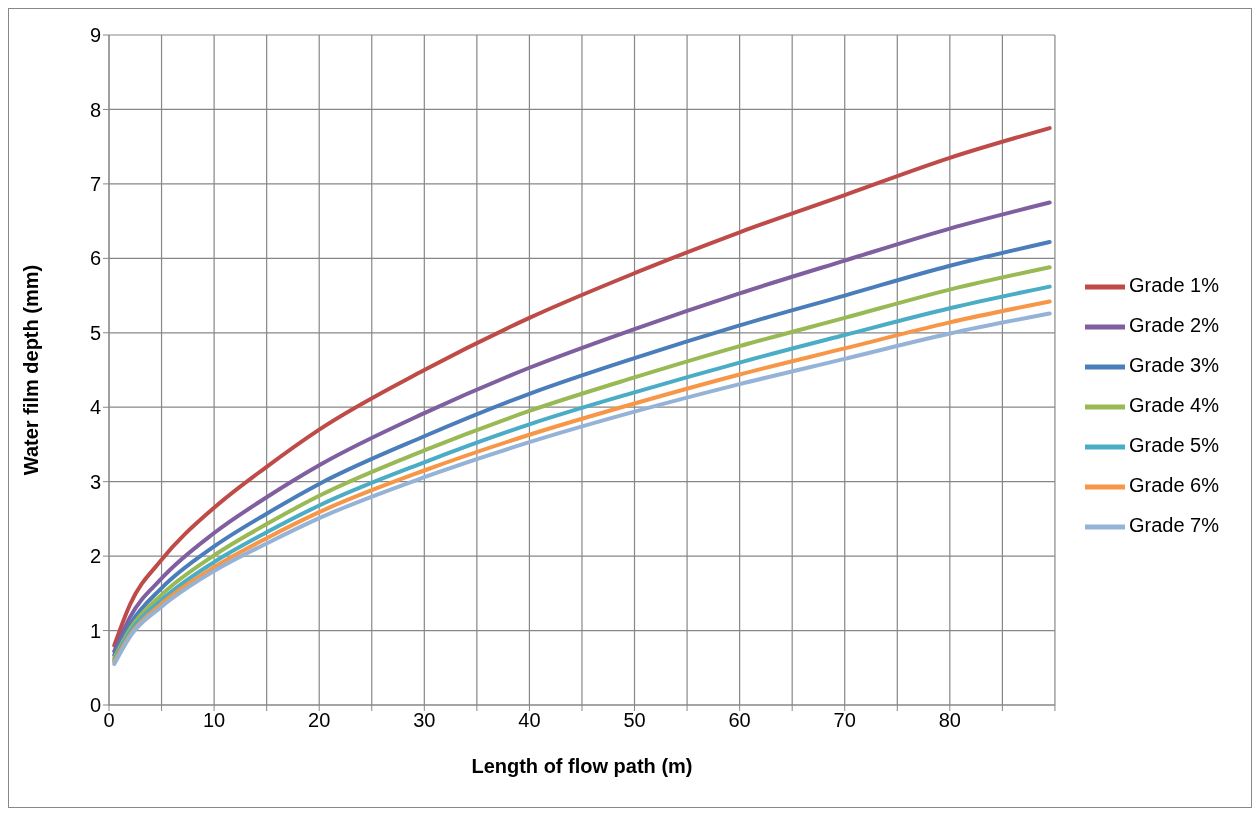  What do you see at coordinates (634, 720) in the screenshot?
I see `x-tick-label: 50` at bounding box center [634, 720].